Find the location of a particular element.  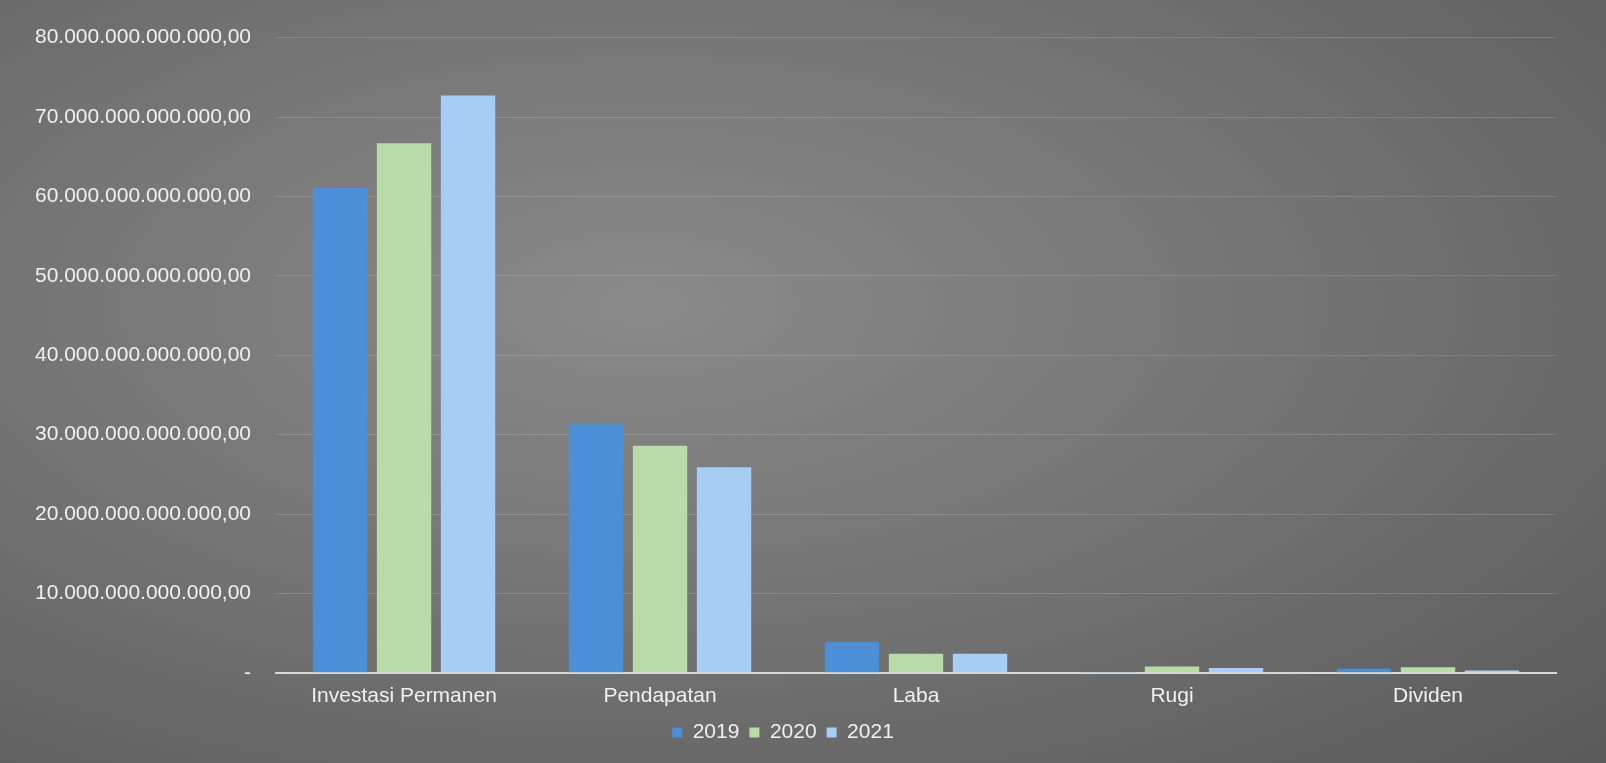

y-tick-label: 70.000.000.000.000,00 is located at coordinates (143, 115).